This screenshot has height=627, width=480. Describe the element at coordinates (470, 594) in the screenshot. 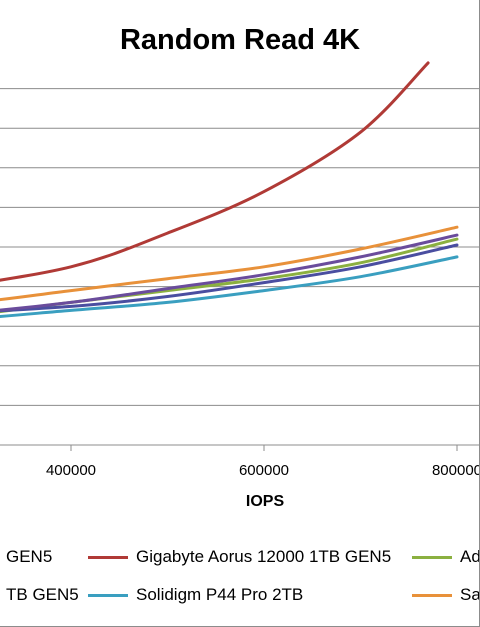

I see `legend-label: Sar` at that location.